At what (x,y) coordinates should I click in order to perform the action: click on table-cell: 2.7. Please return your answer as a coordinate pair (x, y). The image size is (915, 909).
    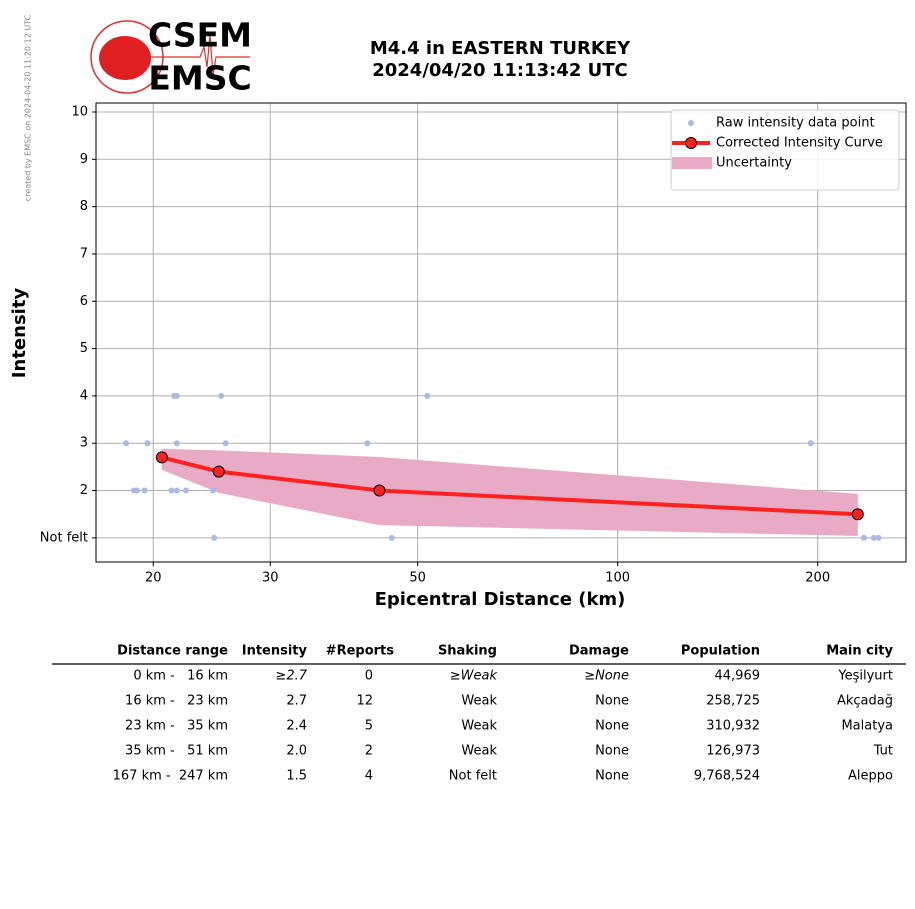
    Looking at the image, I should click on (296, 701).